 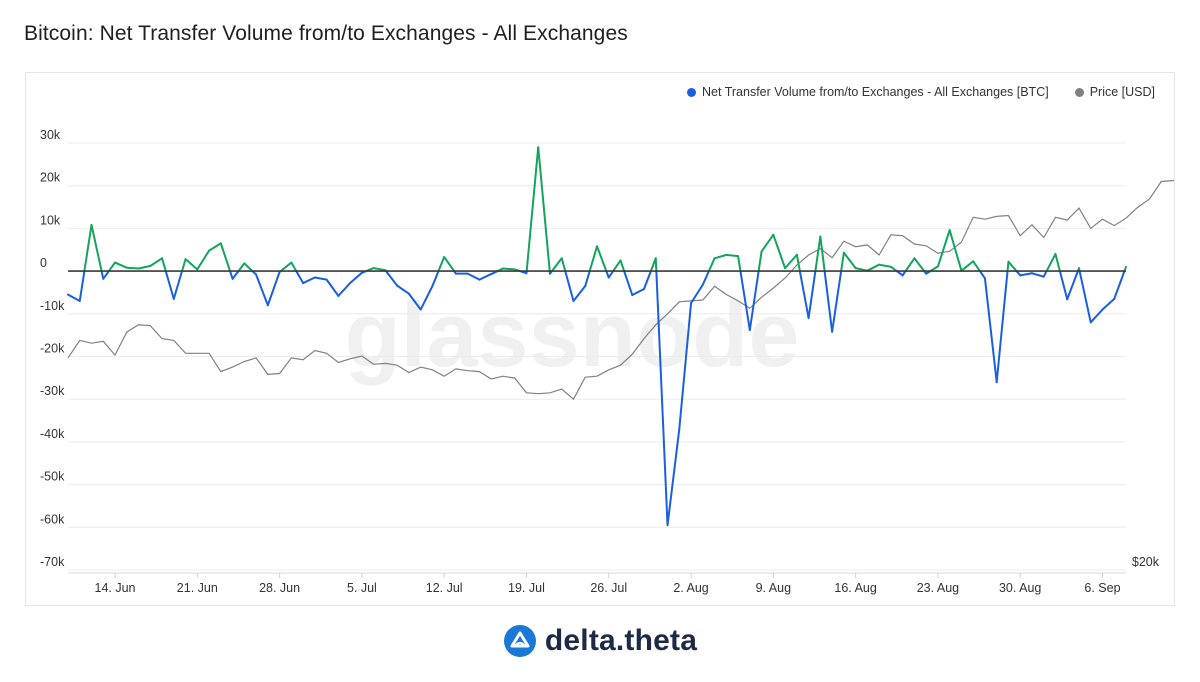 What do you see at coordinates (279, 588) in the screenshot?
I see `x-tick-label: 28. Jun` at bounding box center [279, 588].